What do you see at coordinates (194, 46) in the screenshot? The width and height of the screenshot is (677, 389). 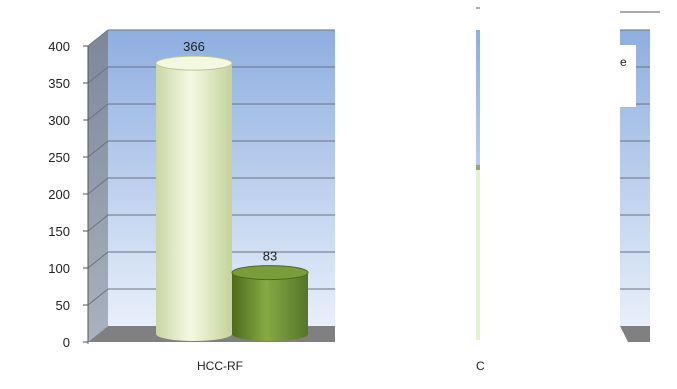 I see `data-label-366: 366` at bounding box center [194, 46].